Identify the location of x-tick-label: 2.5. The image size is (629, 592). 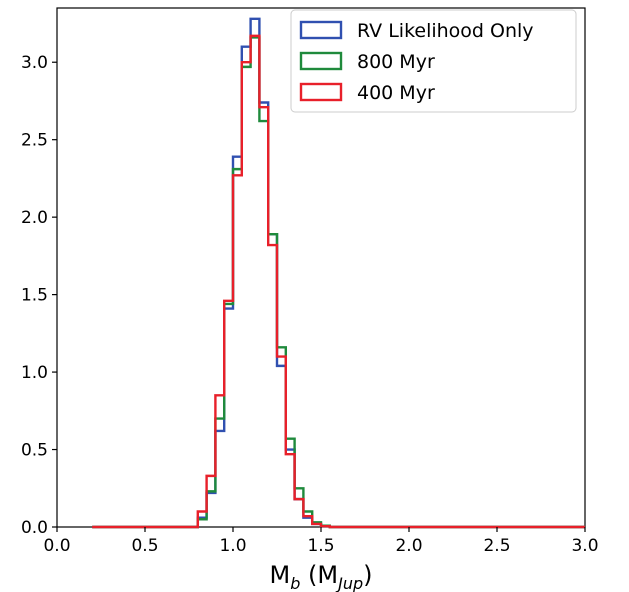
(496, 546).